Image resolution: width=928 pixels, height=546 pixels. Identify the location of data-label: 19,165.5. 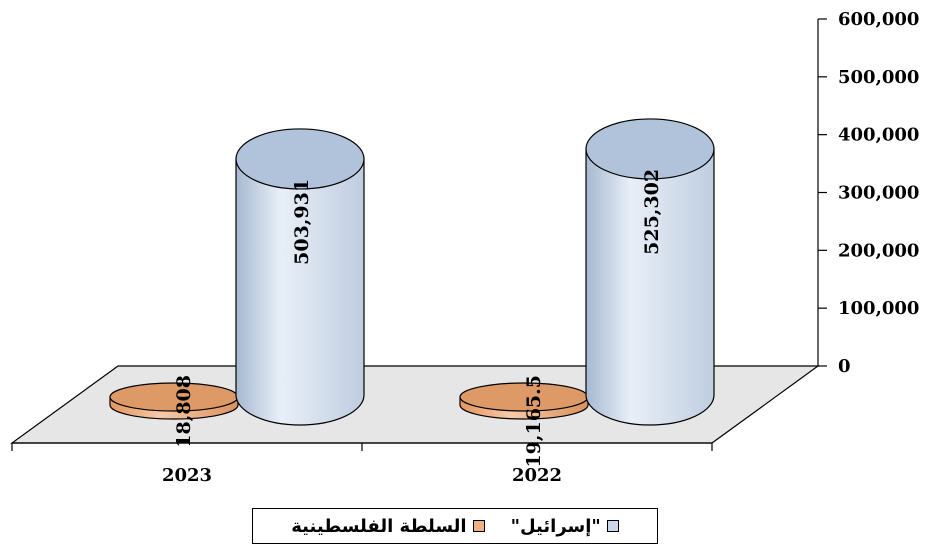
(534, 421).